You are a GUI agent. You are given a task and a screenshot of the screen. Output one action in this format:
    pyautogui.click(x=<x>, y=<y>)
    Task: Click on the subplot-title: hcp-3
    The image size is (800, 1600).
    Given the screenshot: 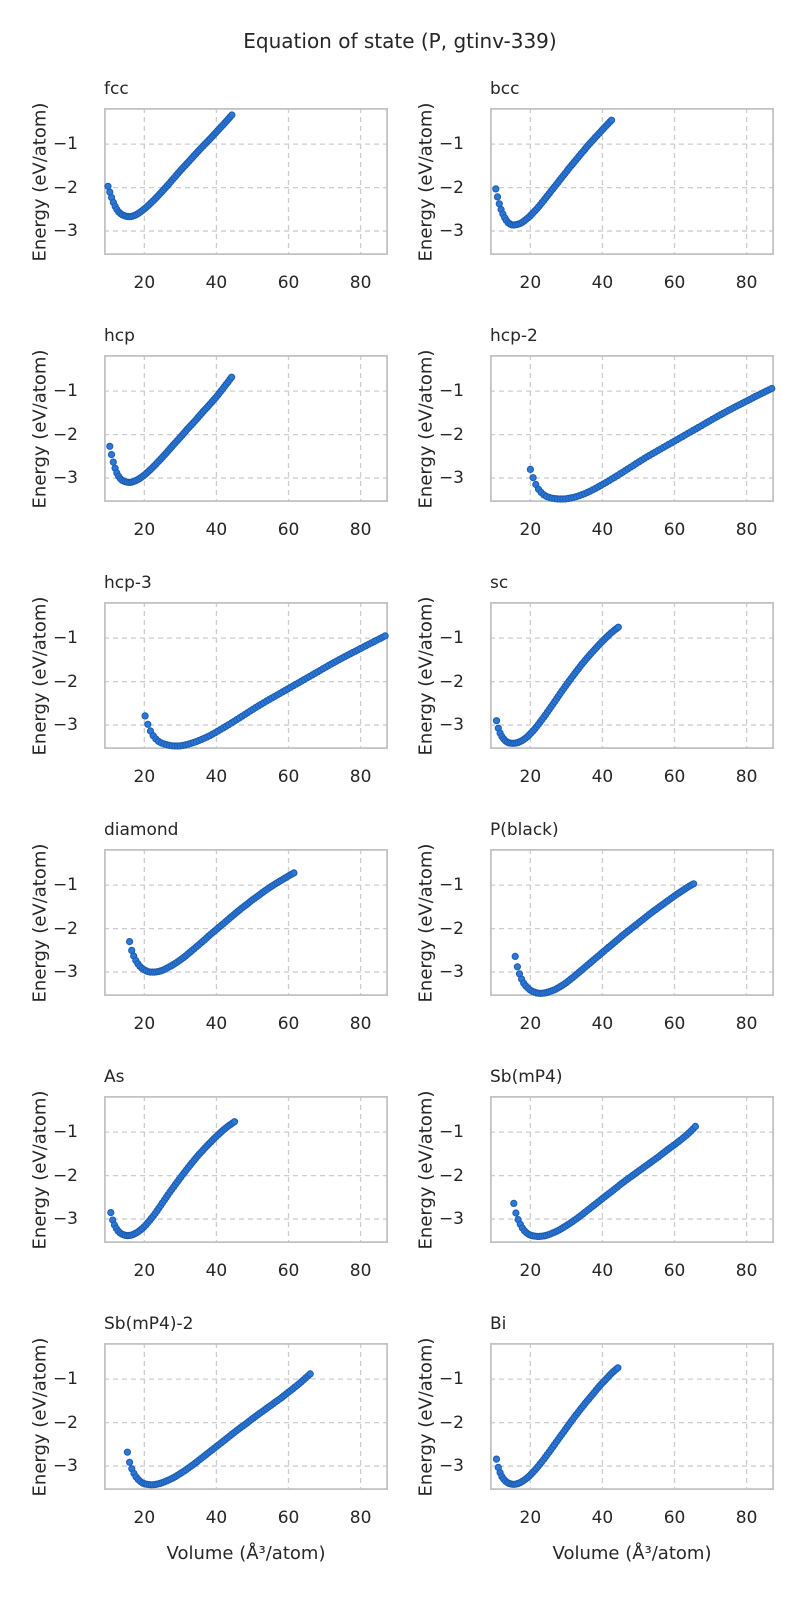 What is the action you would take?
    pyautogui.click(x=128, y=583)
    